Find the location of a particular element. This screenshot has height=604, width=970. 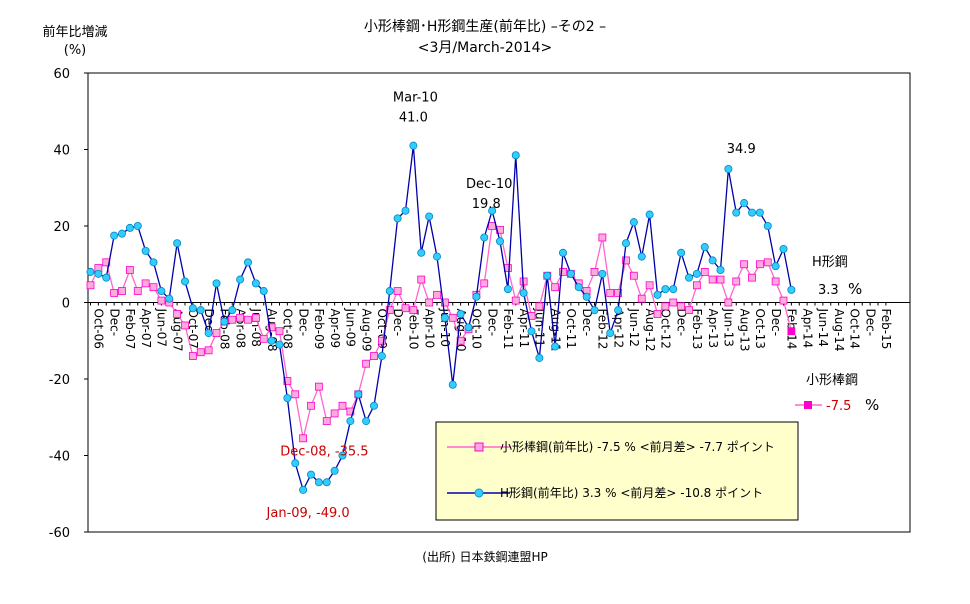

x-tick-label: Feb-09 is located at coordinates (319, 329).